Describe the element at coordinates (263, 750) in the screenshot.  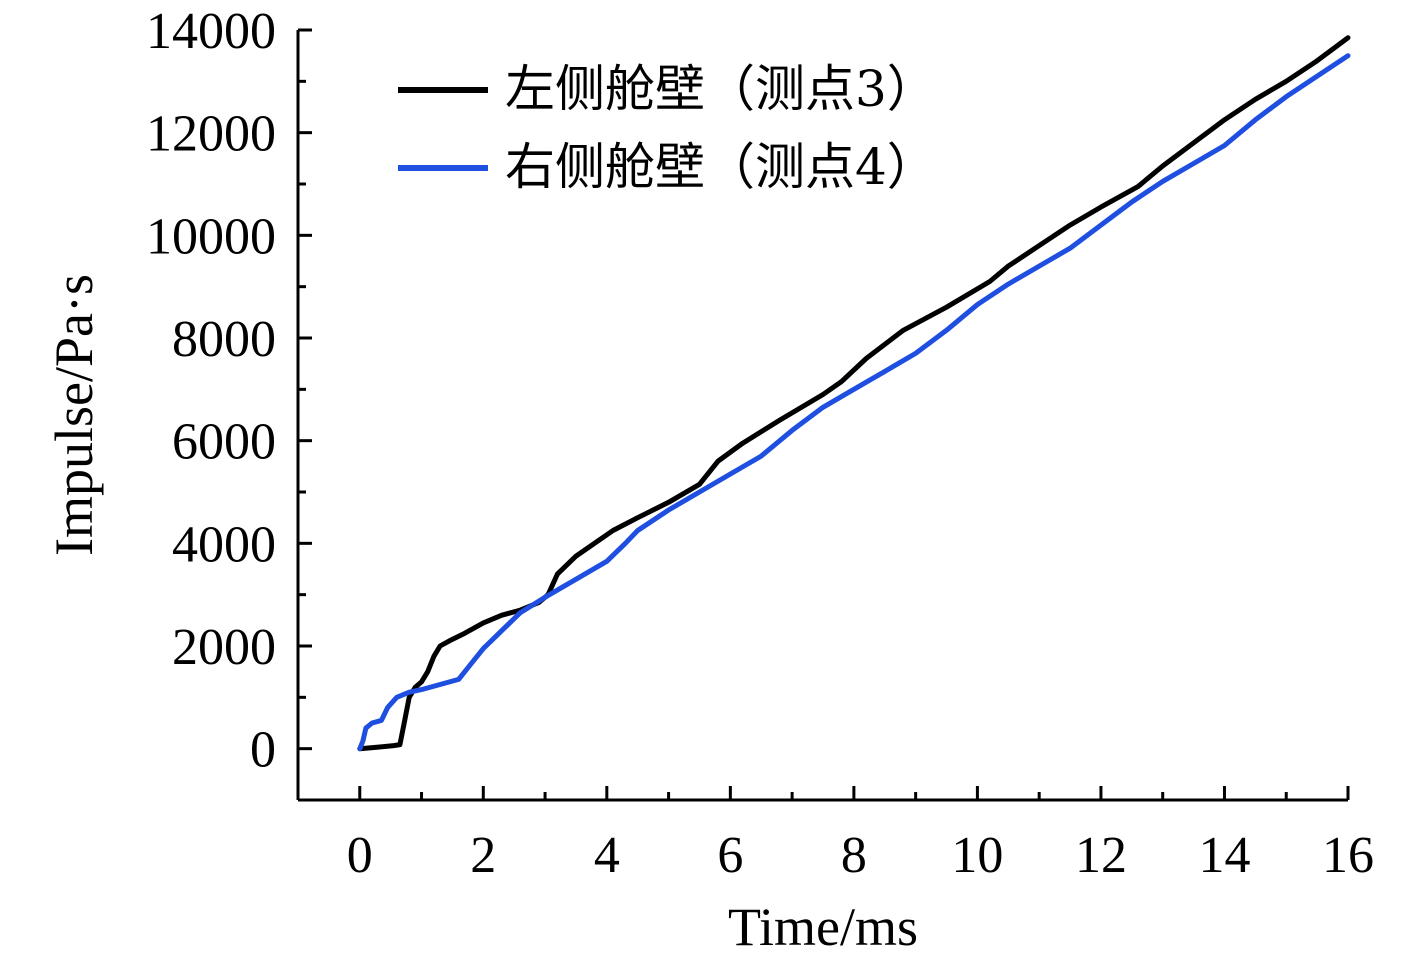
I see `y-tick-label: 0` at that location.